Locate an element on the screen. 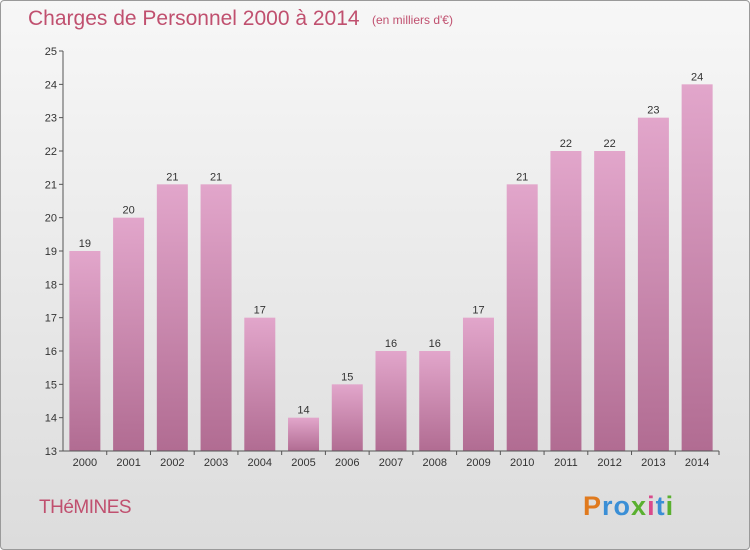  logo-letter: t is located at coordinates (660, 506).